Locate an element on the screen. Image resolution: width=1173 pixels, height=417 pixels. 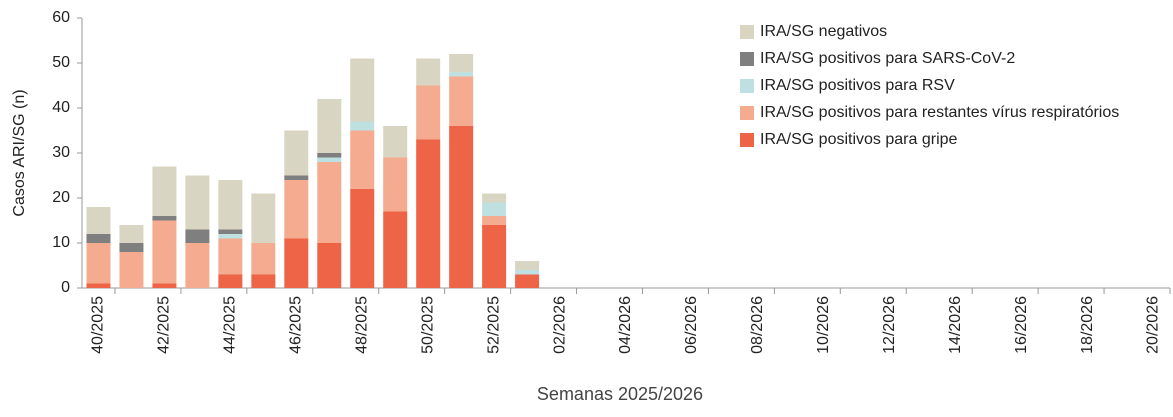
x-tick-label: 20/2026 is located at coordinates (1153, 325).